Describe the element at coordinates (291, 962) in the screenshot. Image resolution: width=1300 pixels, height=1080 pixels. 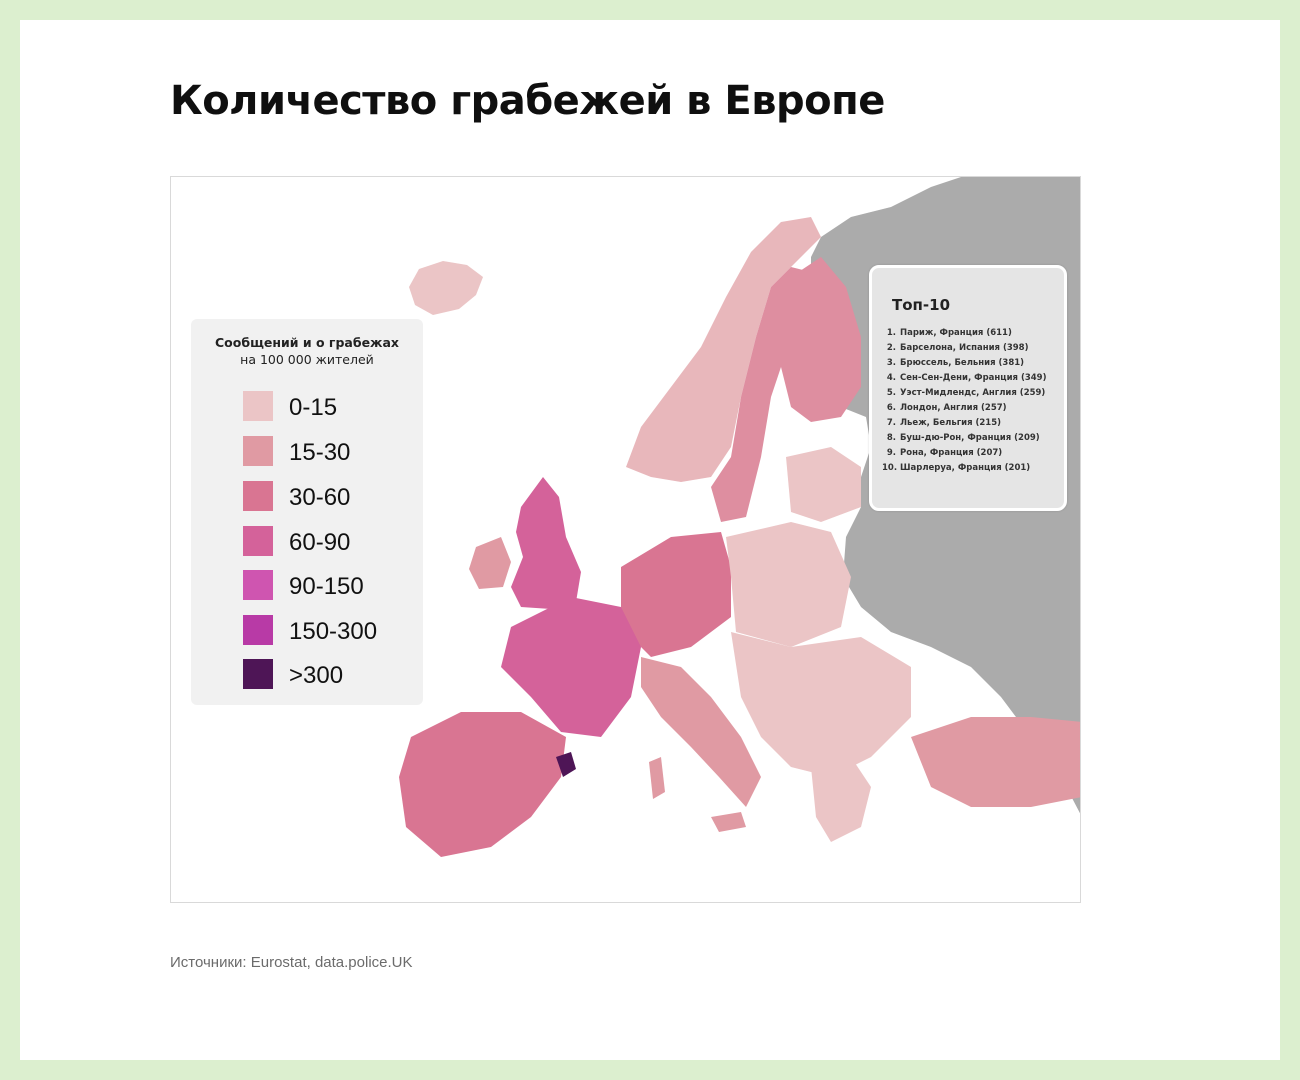
I see `source-note: Источники: Eurostat, data.police.UK` at that location.